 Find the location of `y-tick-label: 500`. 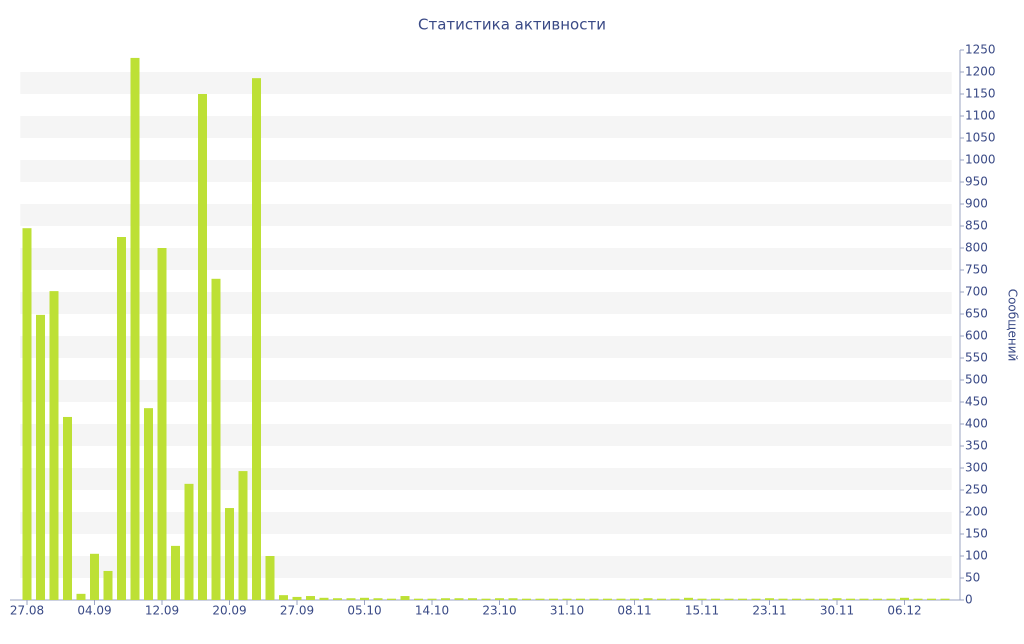

y-tick-label: 500 is located at coordinates (976, 380).